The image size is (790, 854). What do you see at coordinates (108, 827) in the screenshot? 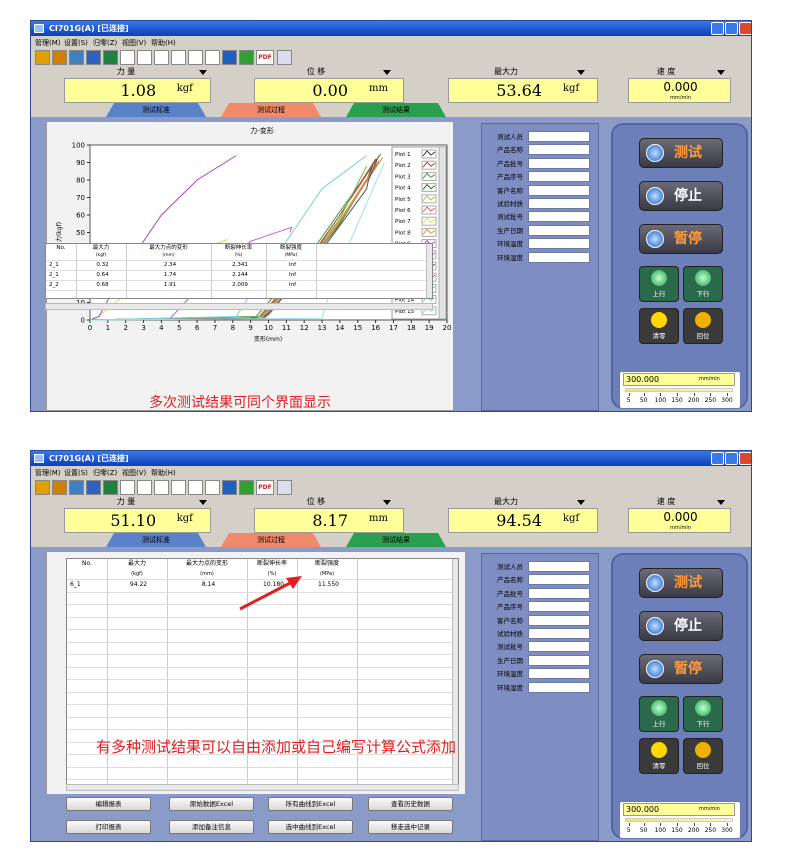
I see `action-button: 打印报表` at bounding box center [108, 827].